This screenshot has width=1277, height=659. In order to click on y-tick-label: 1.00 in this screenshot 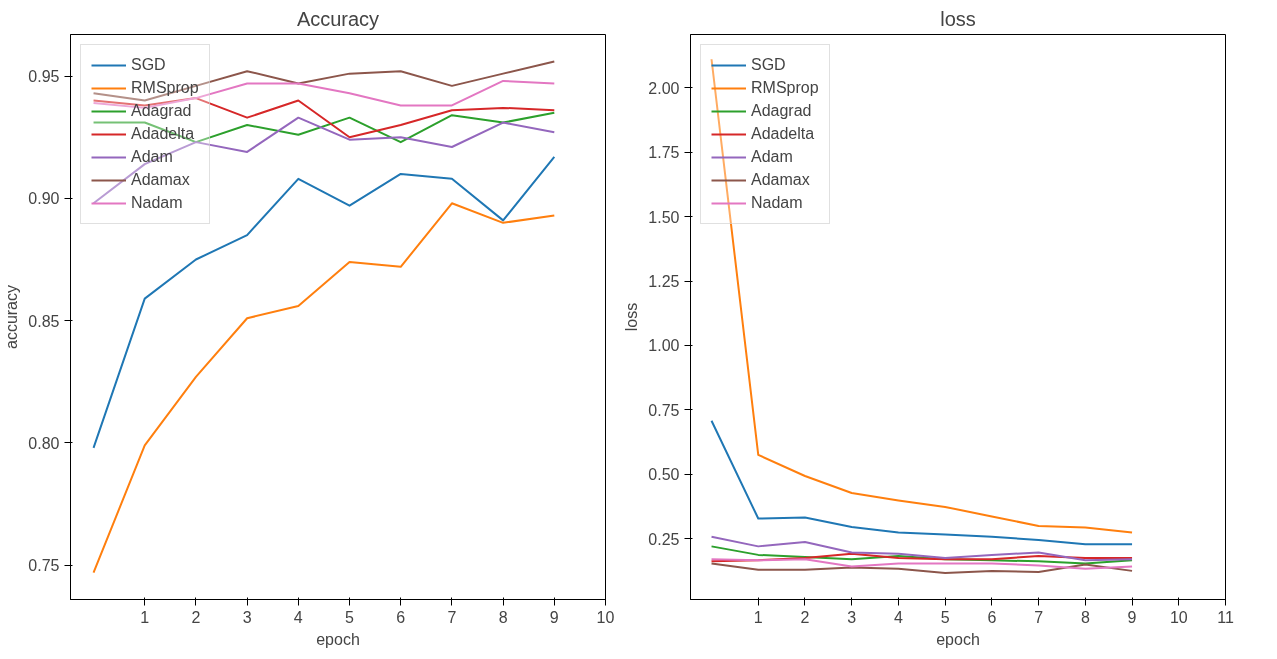, I will do `click(664, 346)`.